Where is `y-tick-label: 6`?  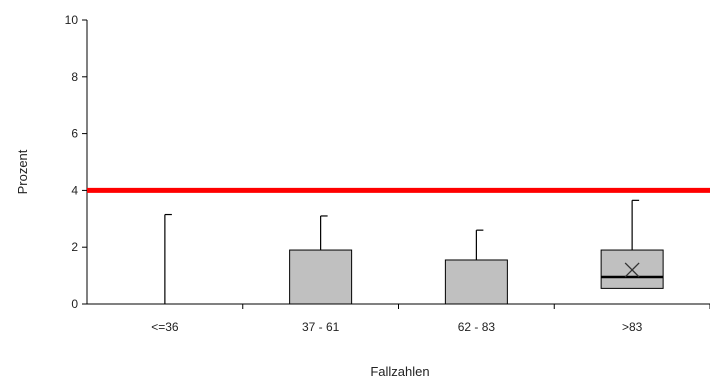 y-tick-label: 6 is located at coordinates (74, 134).